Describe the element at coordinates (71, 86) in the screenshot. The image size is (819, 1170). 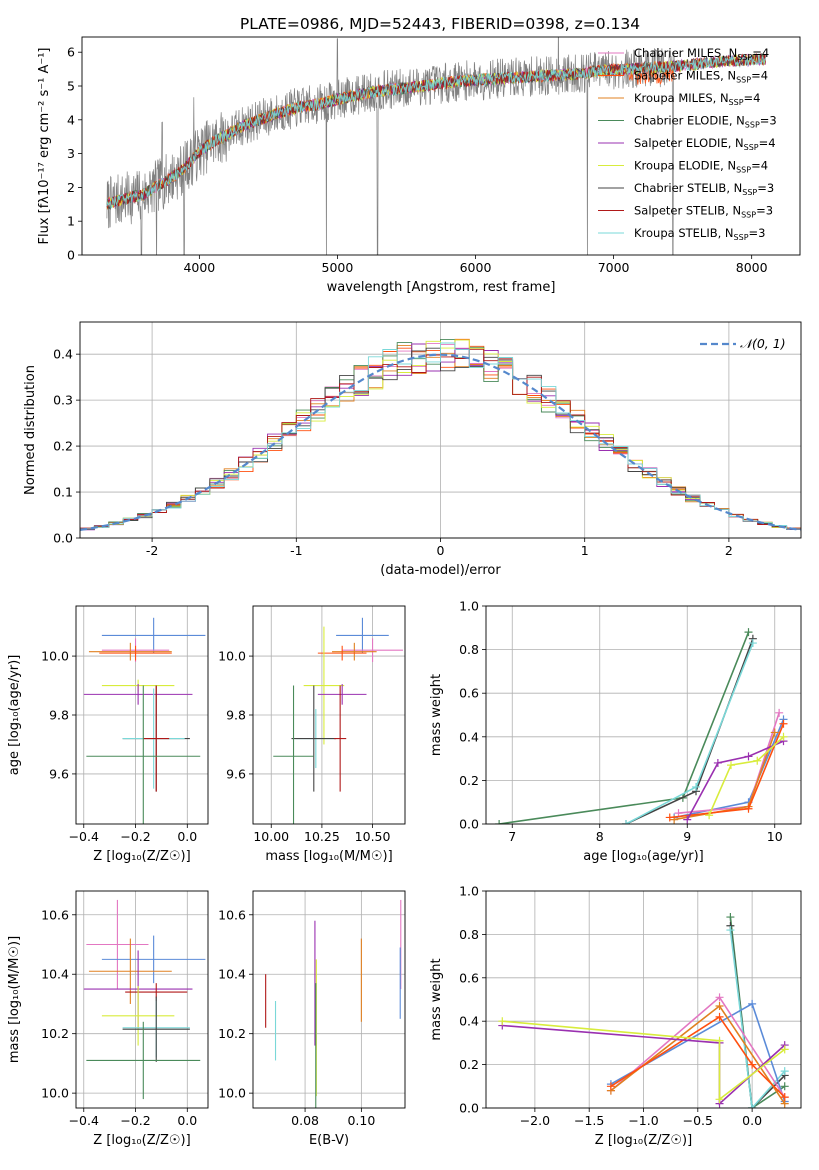
I see `y-tick-label: 5` at that location.